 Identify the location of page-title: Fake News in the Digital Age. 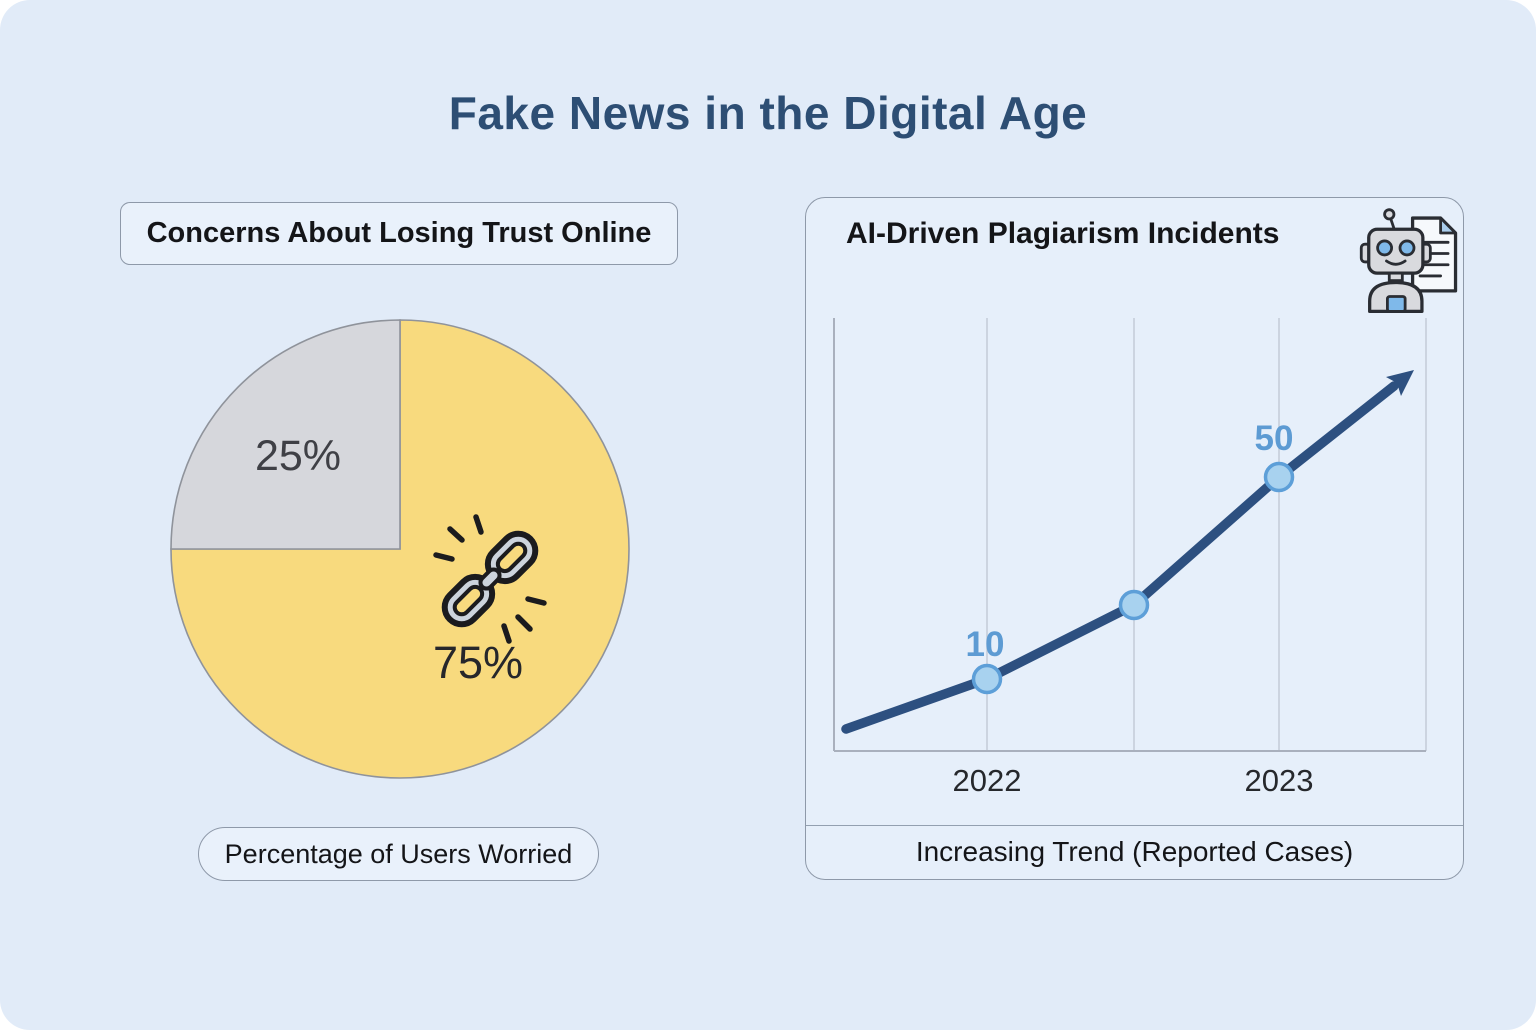
(768, 113).